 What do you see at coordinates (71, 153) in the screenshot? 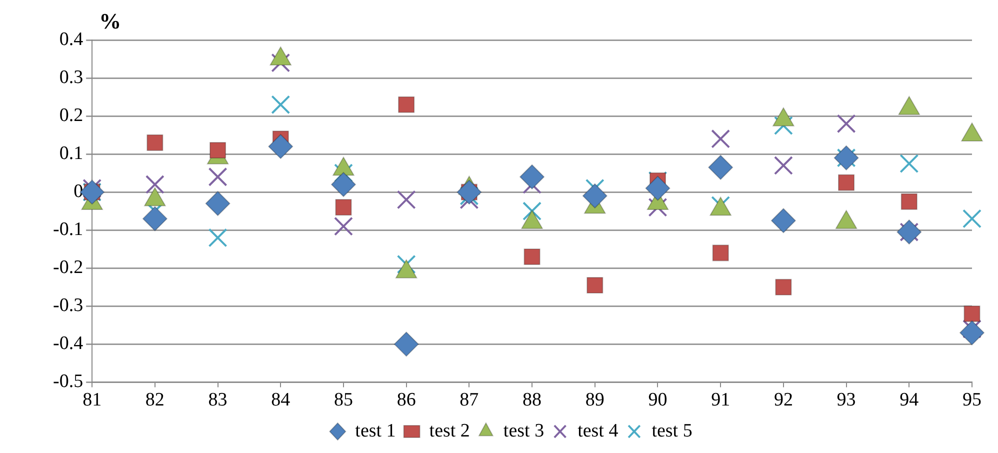
I see `y-tick-label: 0.1` at bounding box center [71, 153].